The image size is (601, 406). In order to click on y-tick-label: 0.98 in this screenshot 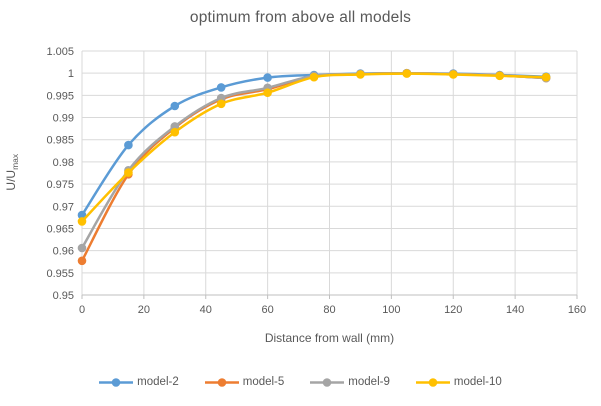, I will do `click(63, 163)`.